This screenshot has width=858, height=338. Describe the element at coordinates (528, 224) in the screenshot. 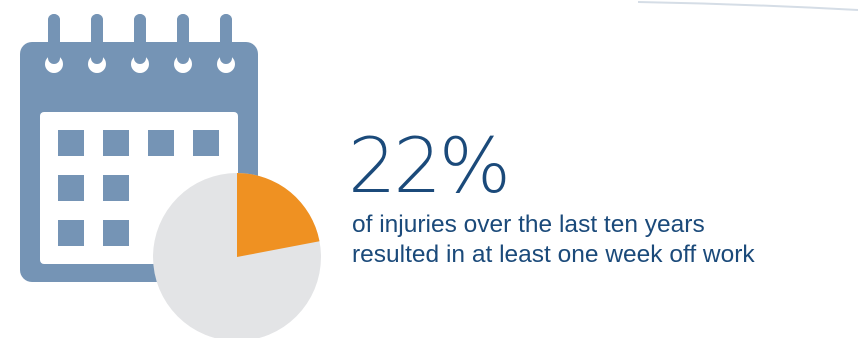

I see `stat-caption-line-1: of injuries over the last ten years` at that location.